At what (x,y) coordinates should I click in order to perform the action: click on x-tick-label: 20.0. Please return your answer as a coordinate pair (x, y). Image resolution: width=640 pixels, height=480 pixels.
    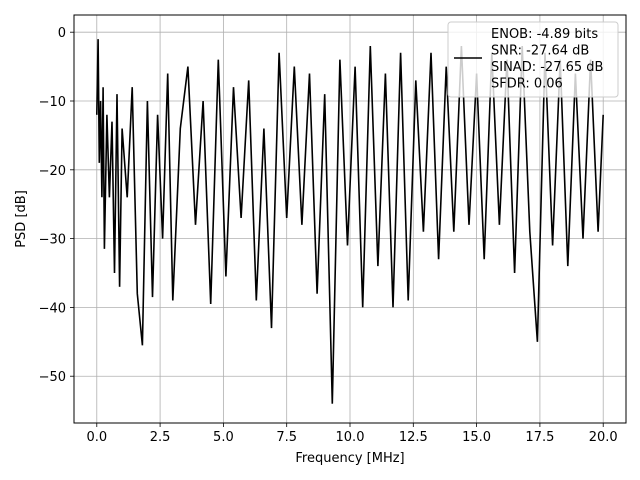
    Looking at the image, I should click on (603, 437).